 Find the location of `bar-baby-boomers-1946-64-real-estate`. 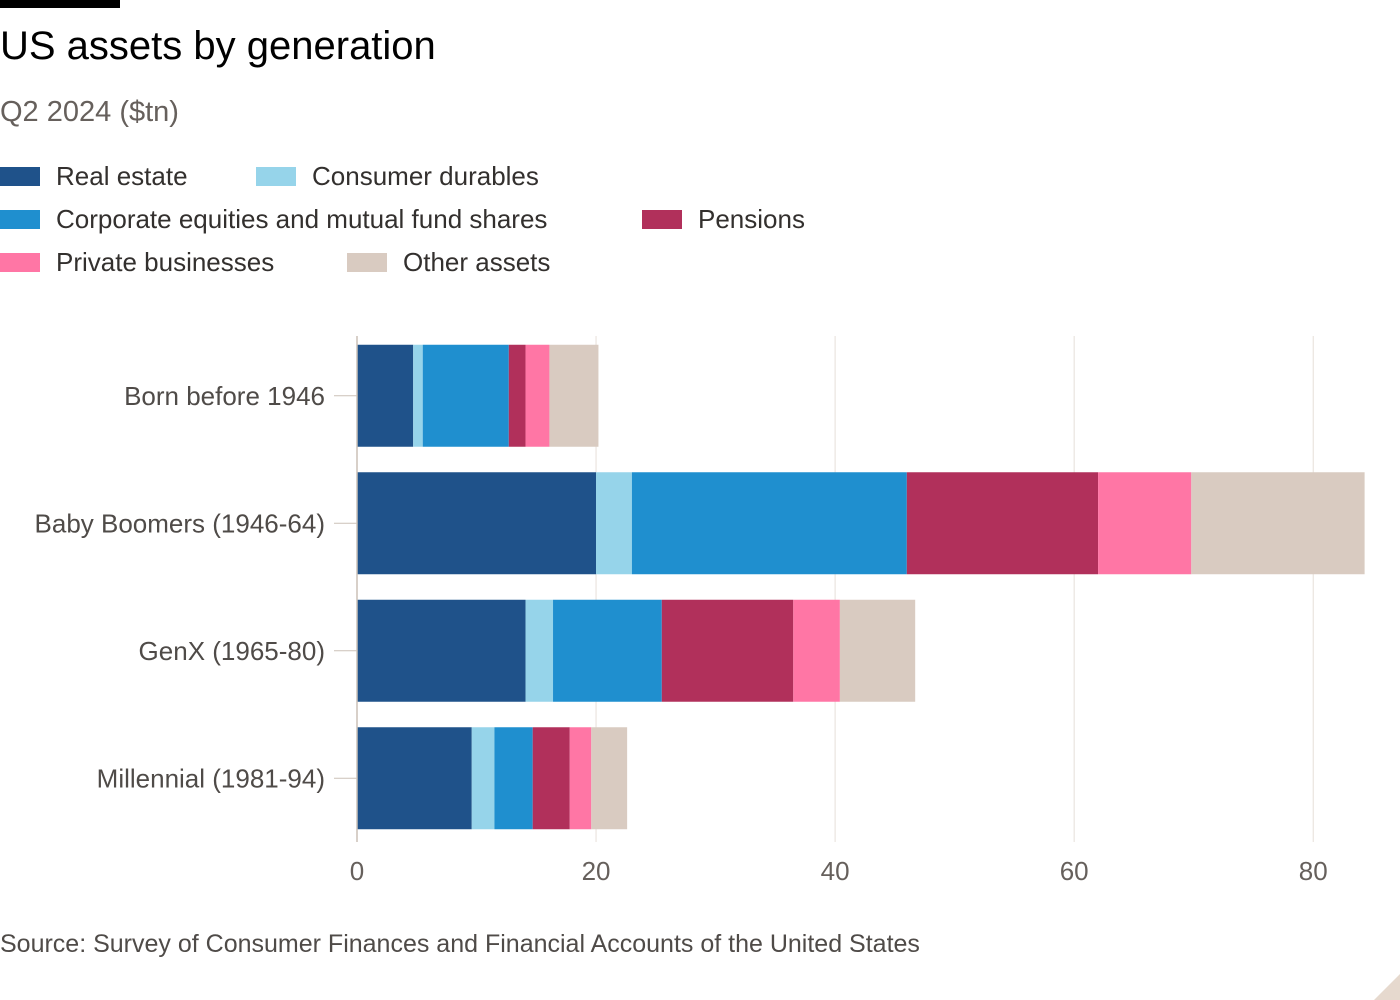

bar-baby-boomers-1946-64-real-estate is located at coordinates (477, 523).